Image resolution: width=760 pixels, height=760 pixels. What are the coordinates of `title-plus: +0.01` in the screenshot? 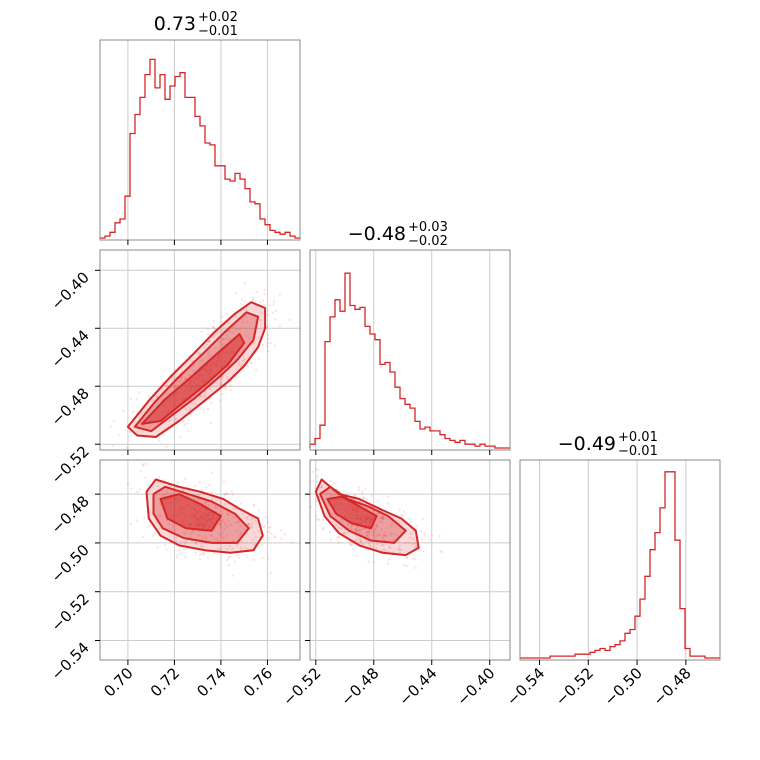 It's located at (638, 437).